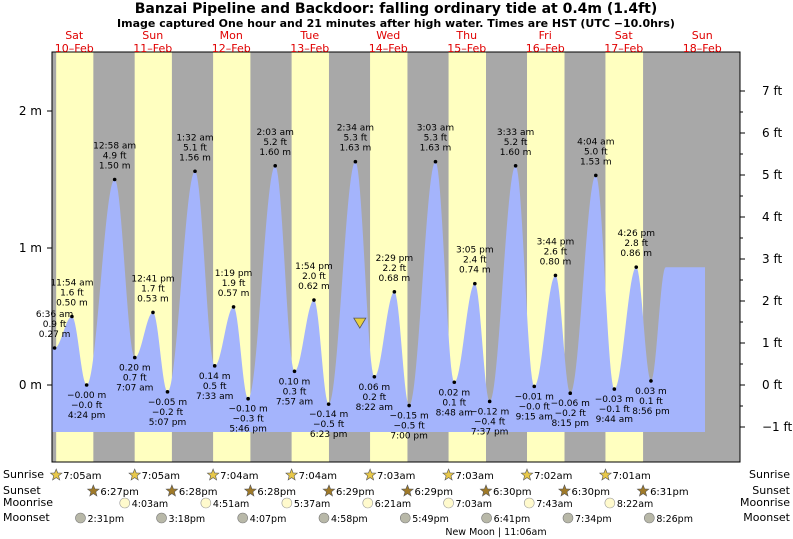 The width and height of the screenshot is (793, 539). Describe the element at coordinates (595, 142) in the screenshot. I see `tide-label: 4:04 am` at that location.